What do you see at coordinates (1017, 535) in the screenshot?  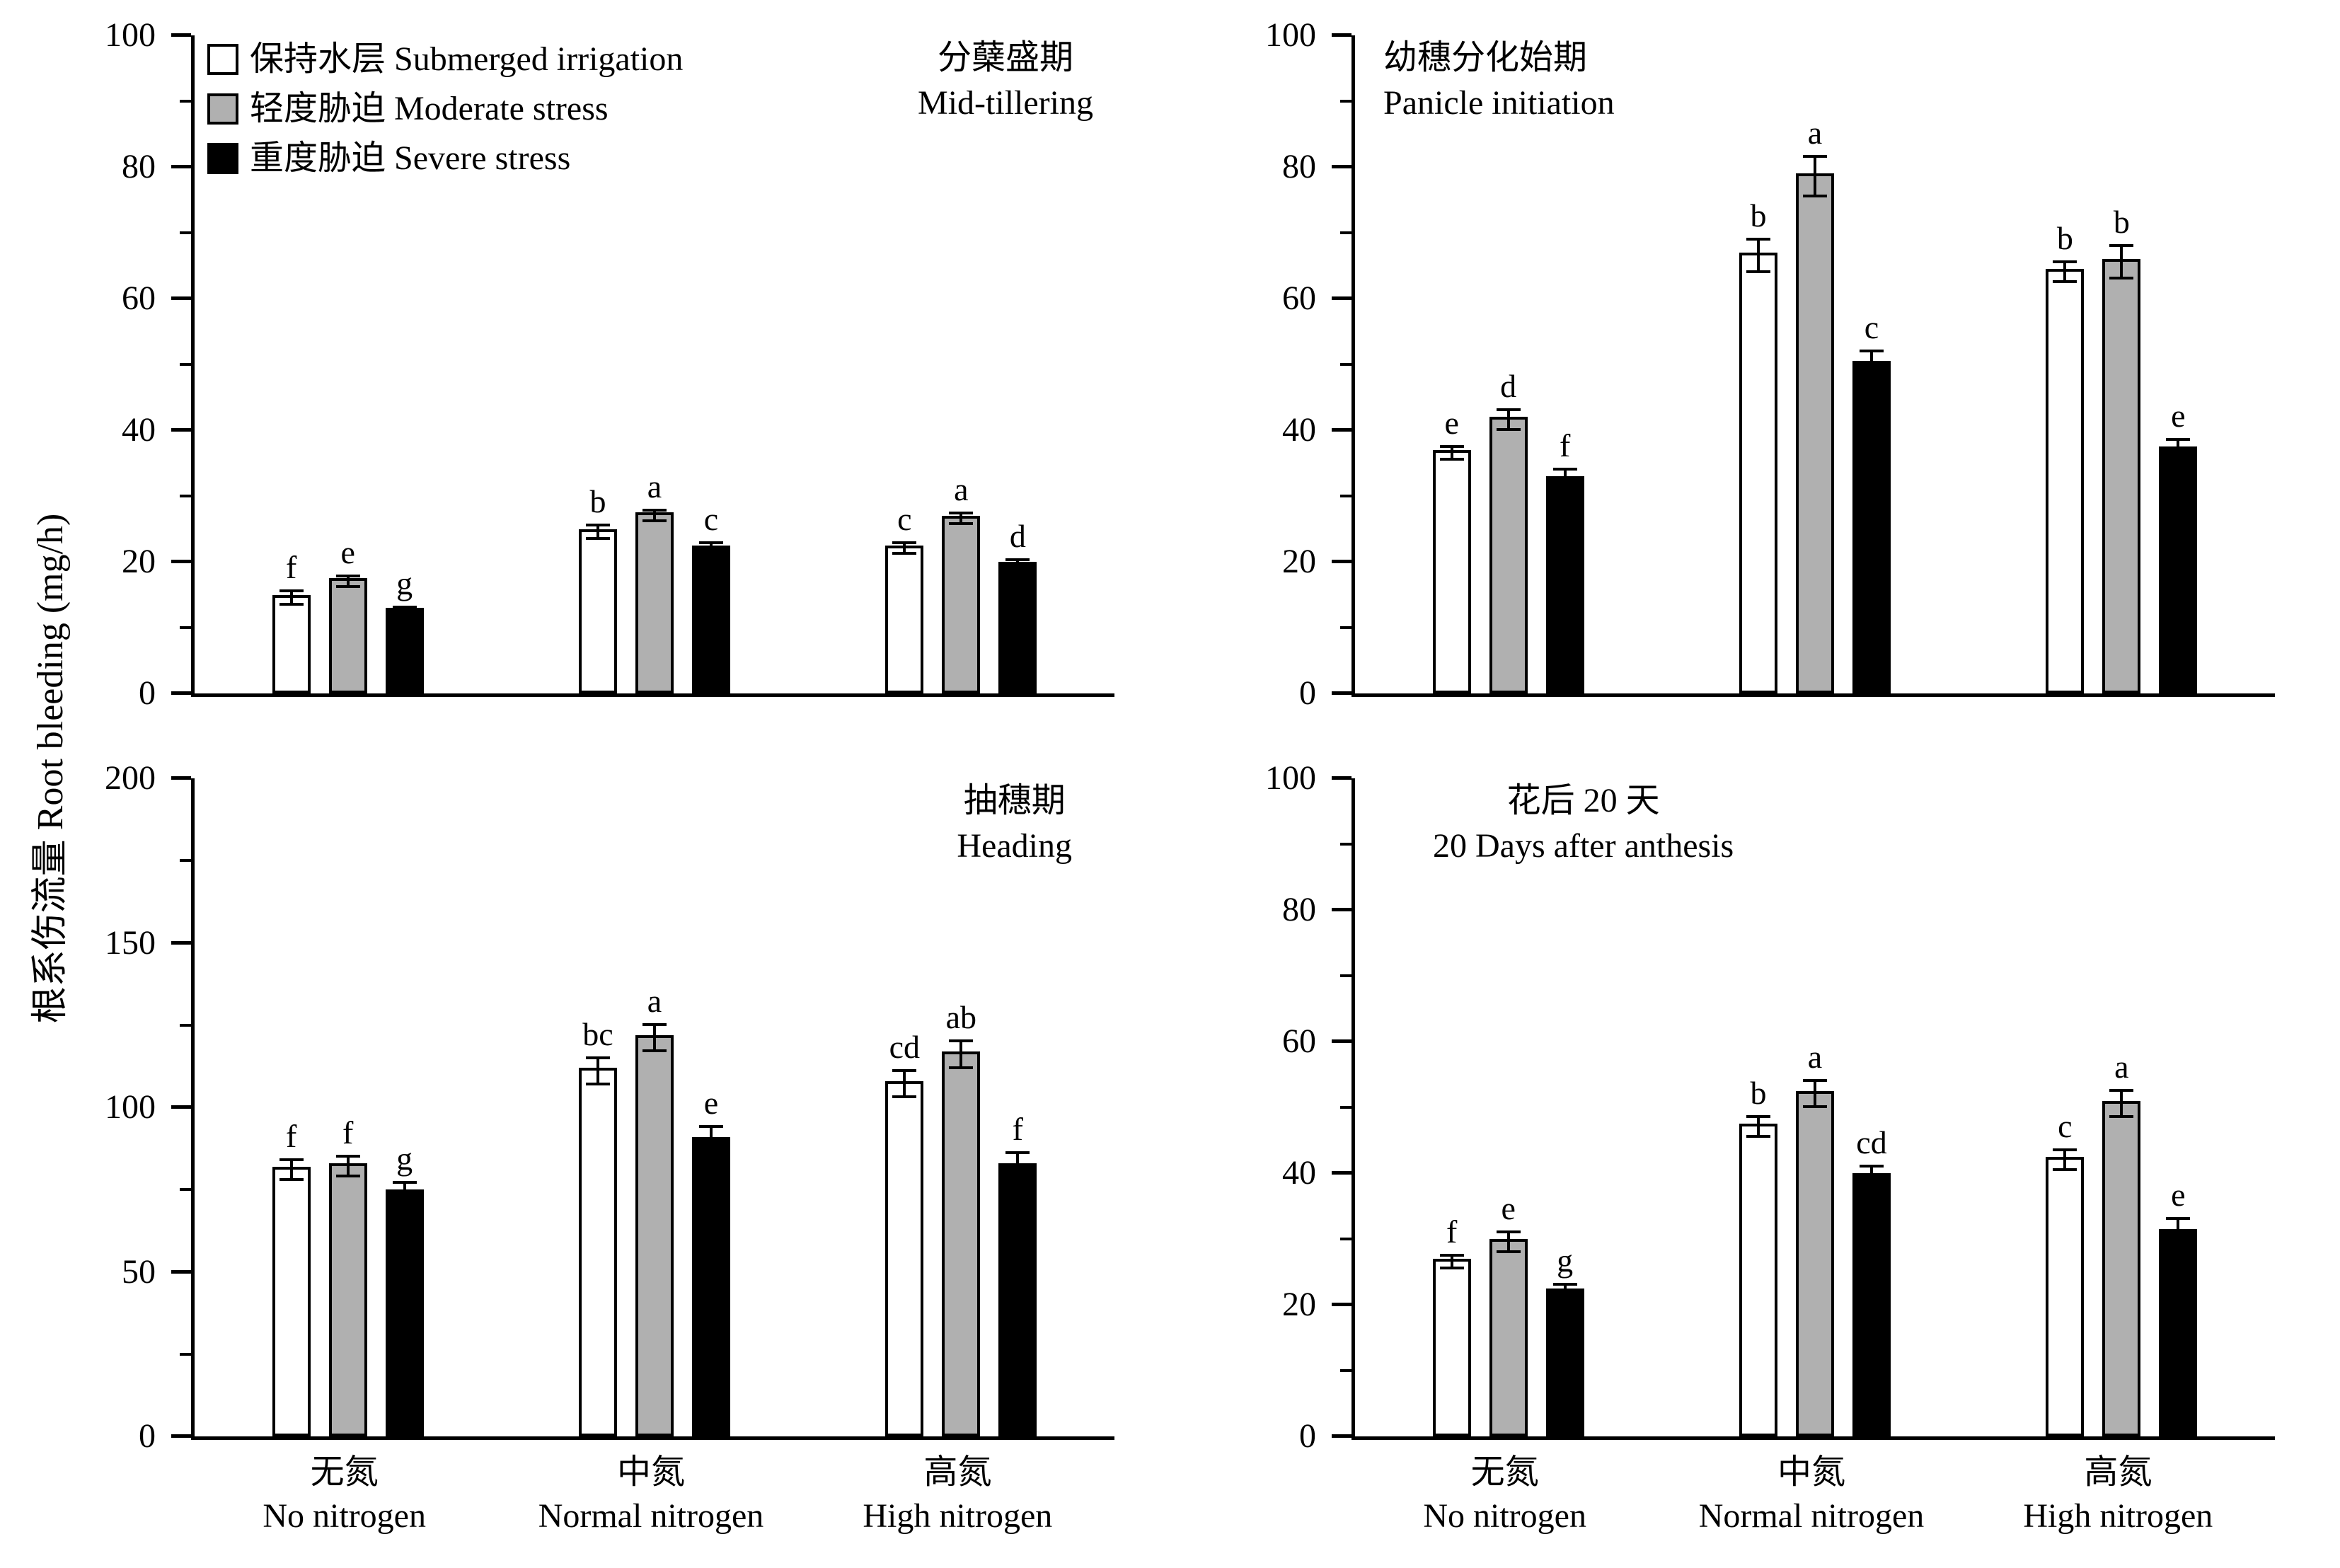 I see `significance-letter: d` at bounding box center [1017, 535].